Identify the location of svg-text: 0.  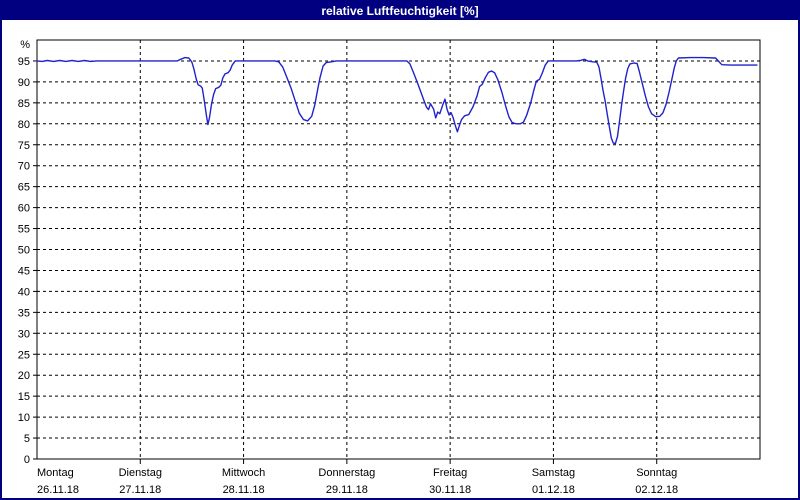
(27, 460).